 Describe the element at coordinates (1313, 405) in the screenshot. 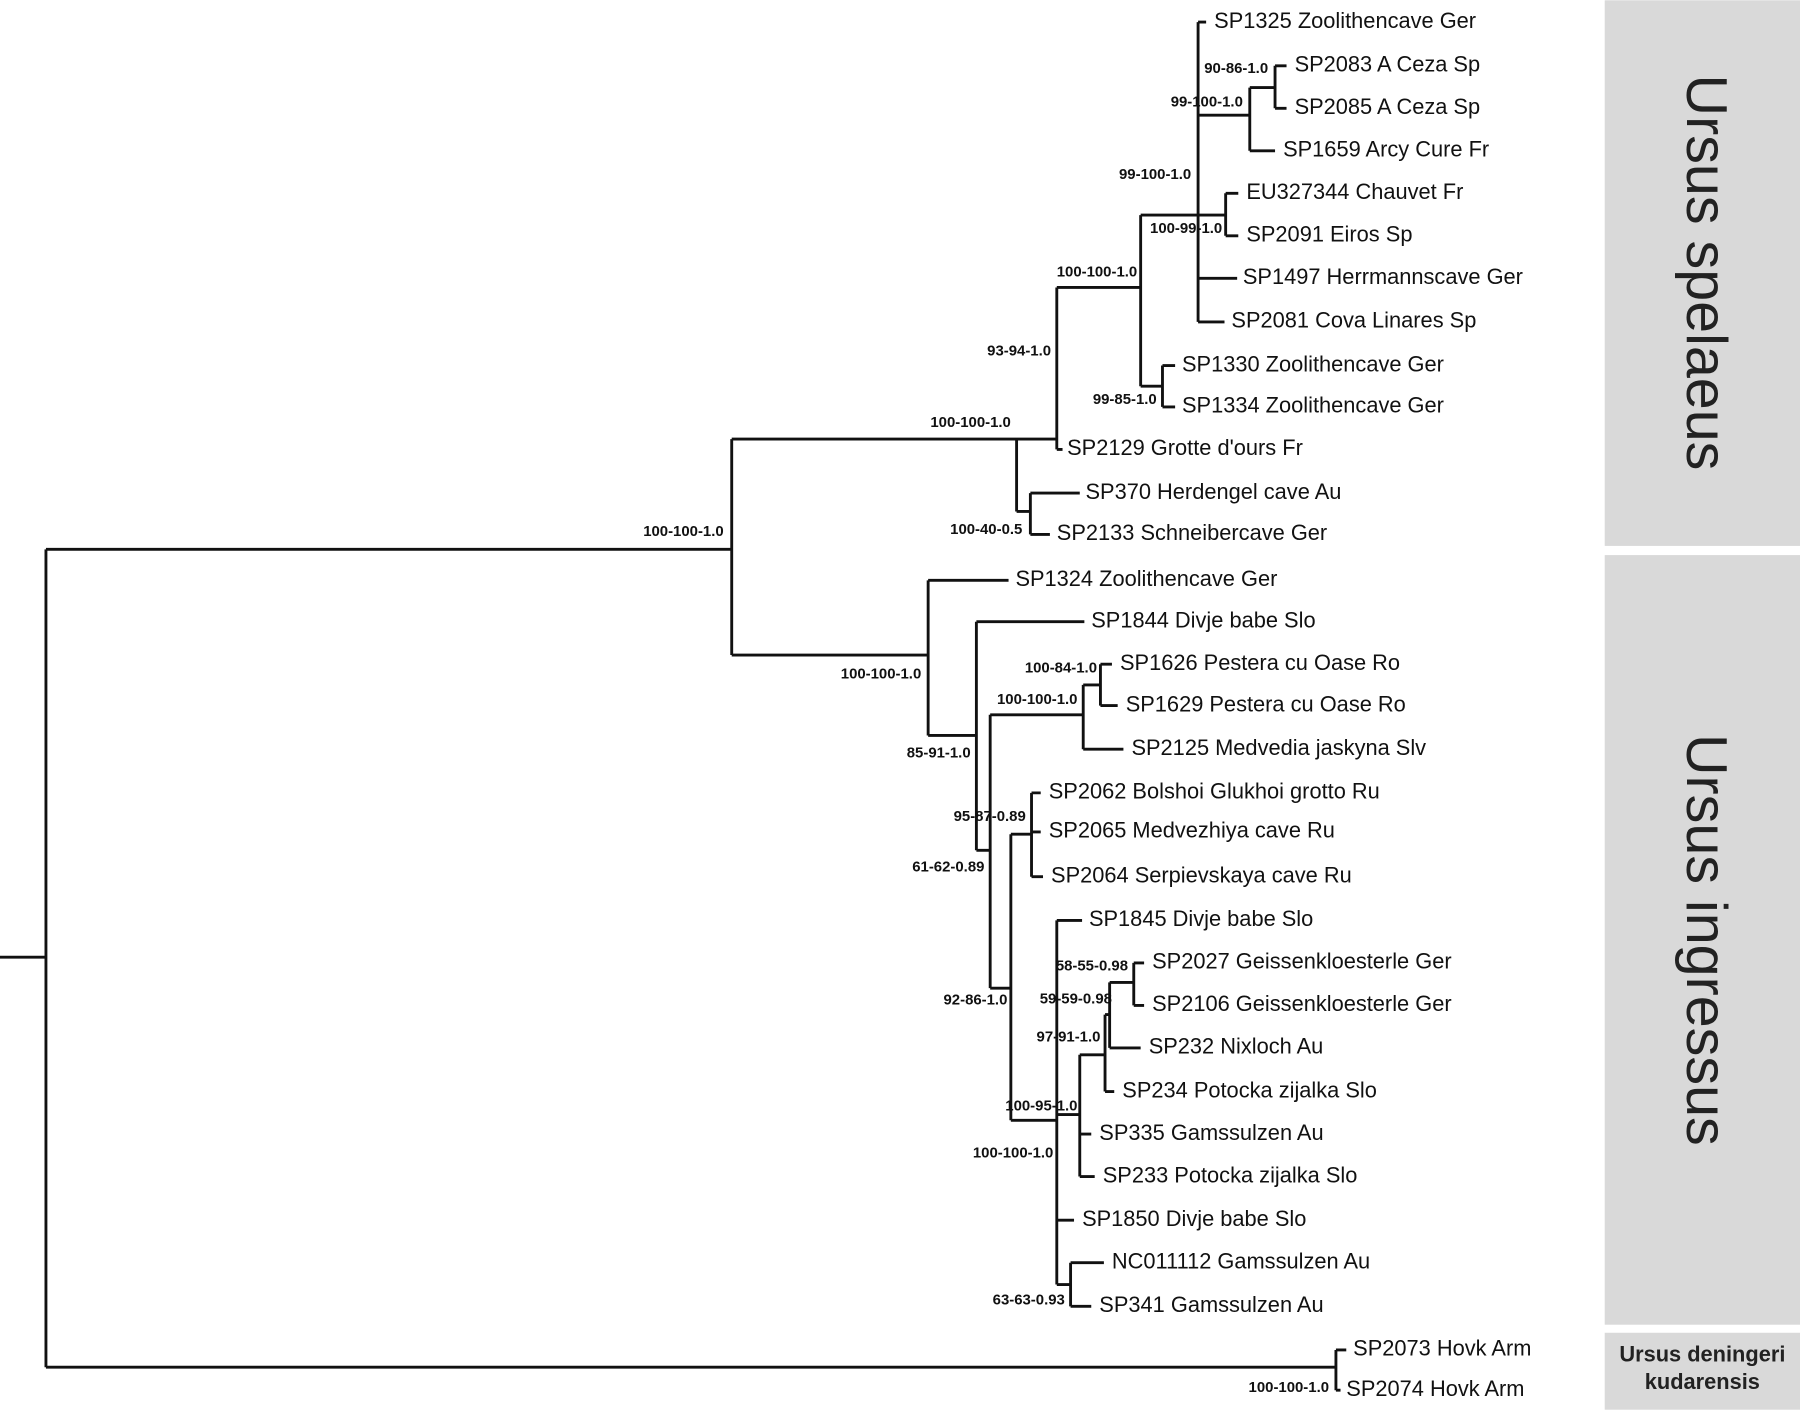

I see `leaf-label: SP1334 Zoolithencave Ger` at that location.